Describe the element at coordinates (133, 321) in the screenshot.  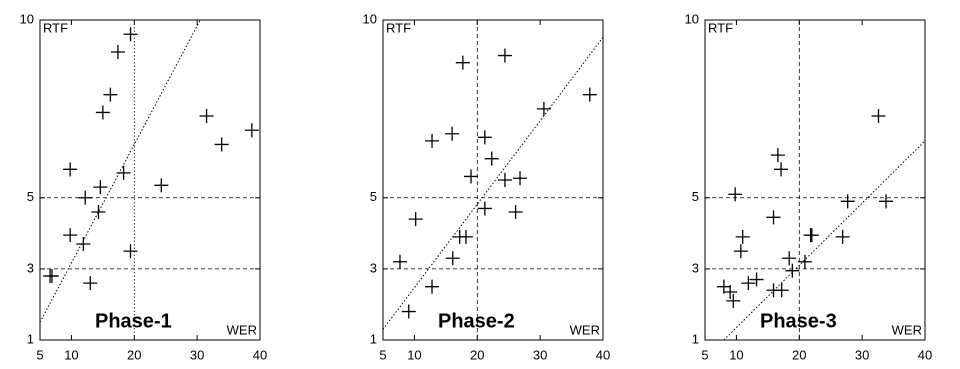
I see `panel-annotation: Phase-1` at that location.